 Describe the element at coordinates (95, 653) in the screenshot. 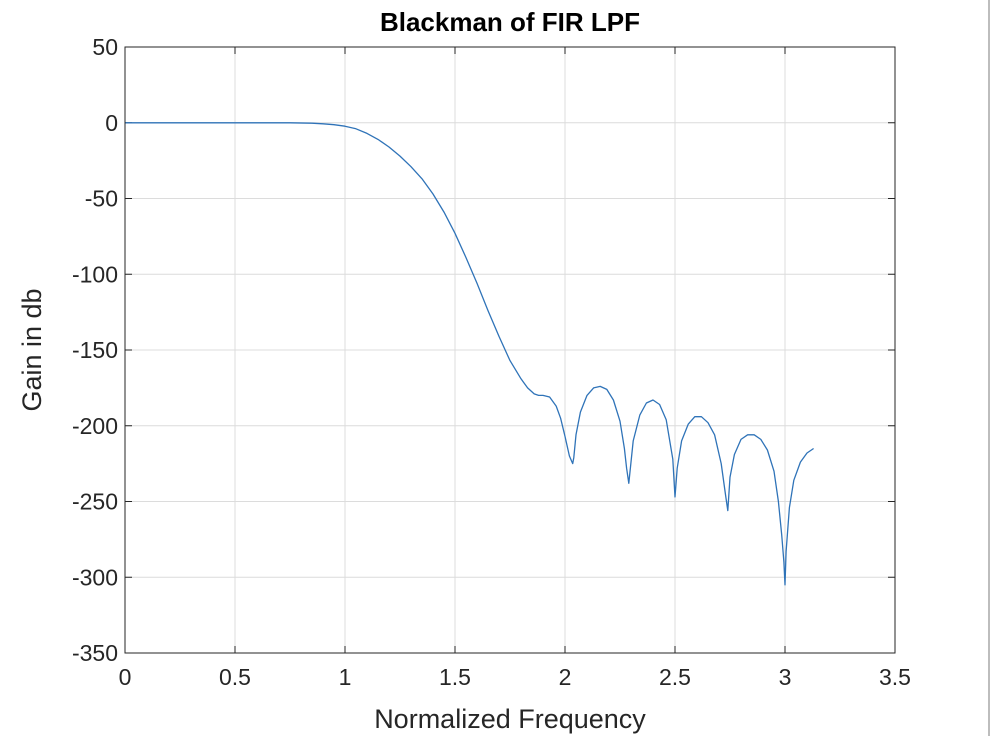

I see `y-tick-label: -350` at that location.